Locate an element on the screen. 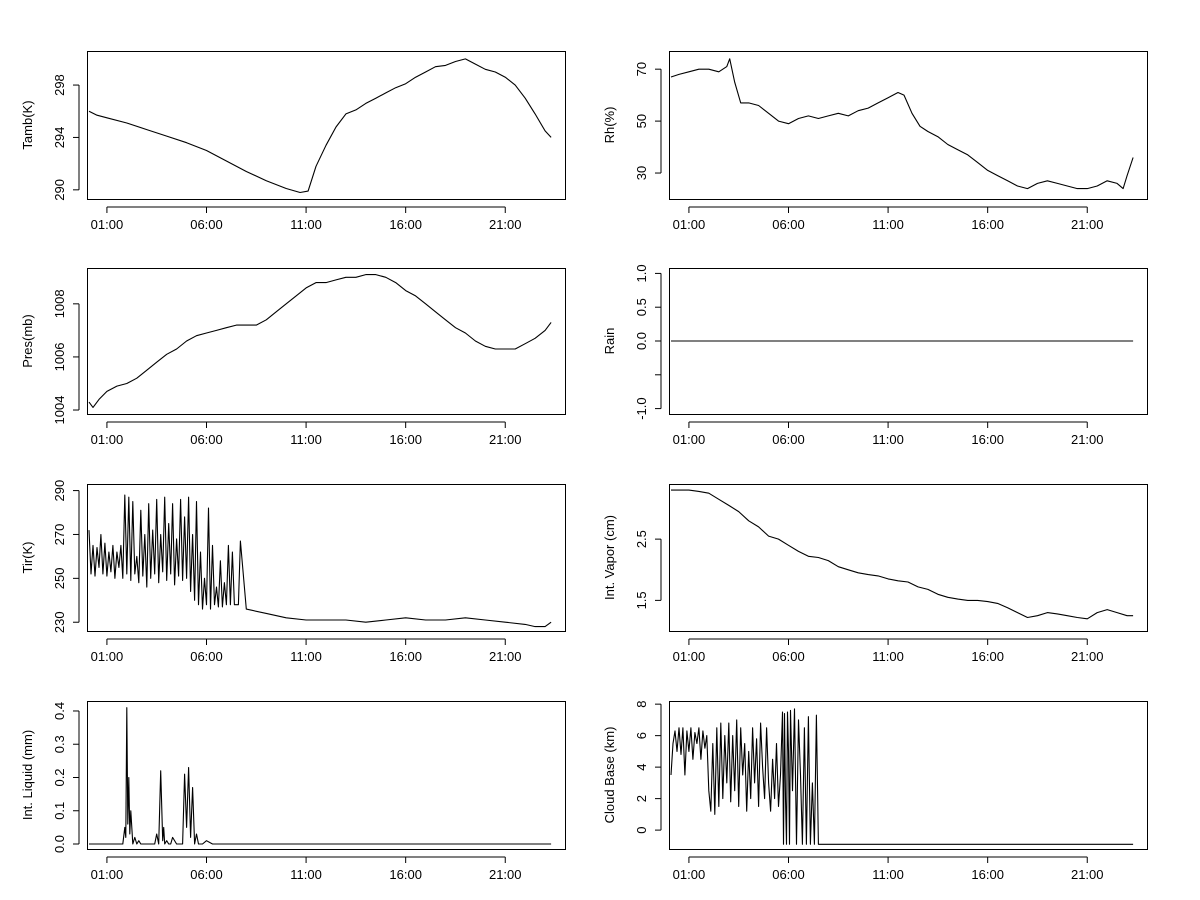 The width and height of the screenshot is (1200, 900). y-tick-label: 250 is located at coordinates (59, 578).